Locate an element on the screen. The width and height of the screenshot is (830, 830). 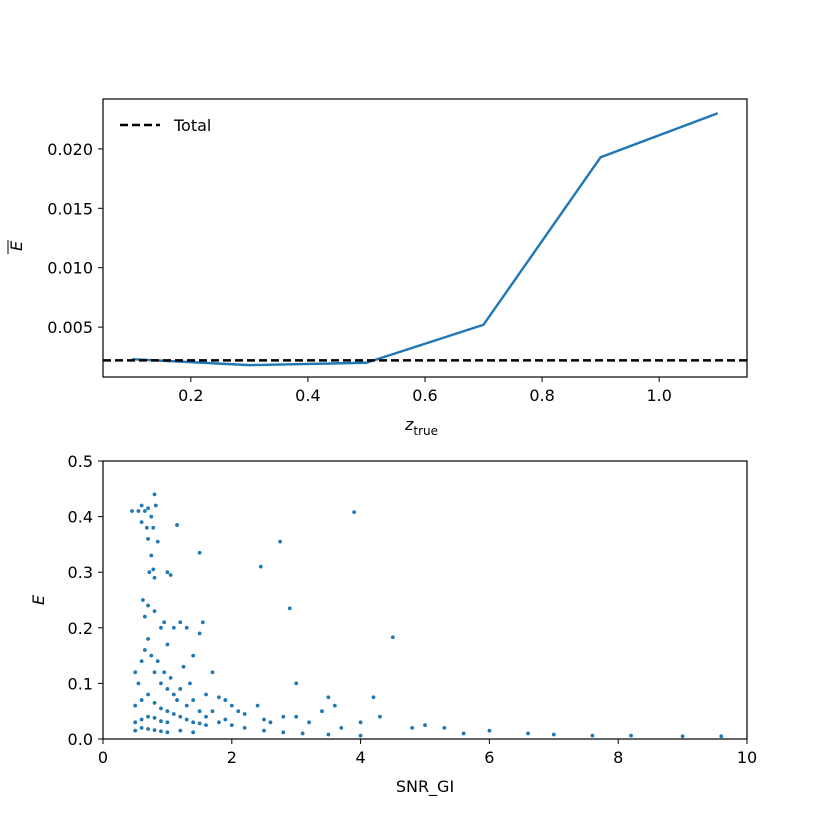
y-tick-label: 0.4 is located at coordinates (80, 517).